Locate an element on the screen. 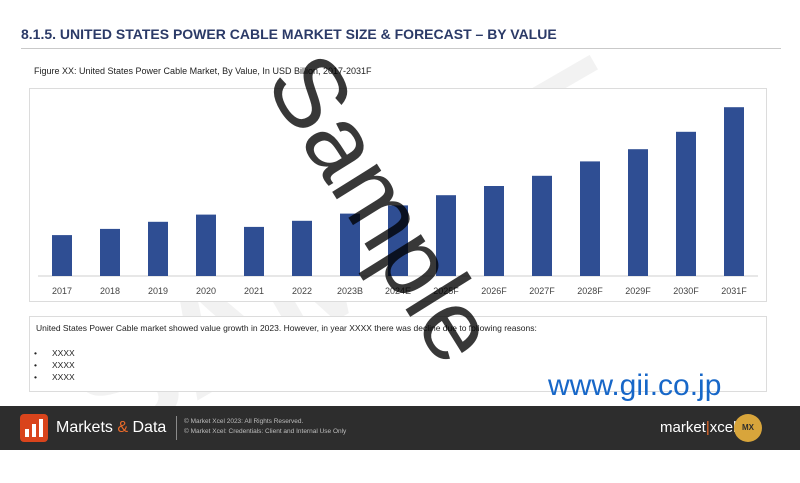 The width and height of the screenshot is (800, 483). bar-2017 is located at coordinates (62, 255).